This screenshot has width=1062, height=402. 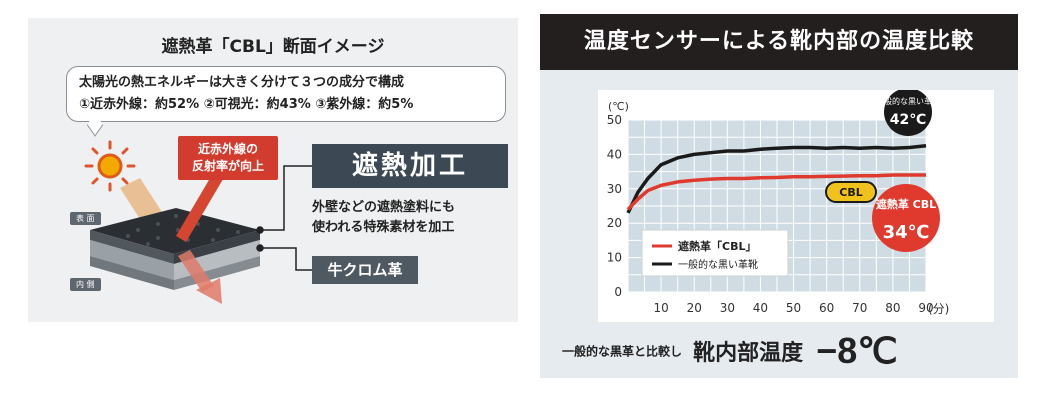 I want to click on solar-energy-line2: ①近赤外線：約52% ②可視光：約43% ③紫外線：約5%, so click(x=246, y=104).